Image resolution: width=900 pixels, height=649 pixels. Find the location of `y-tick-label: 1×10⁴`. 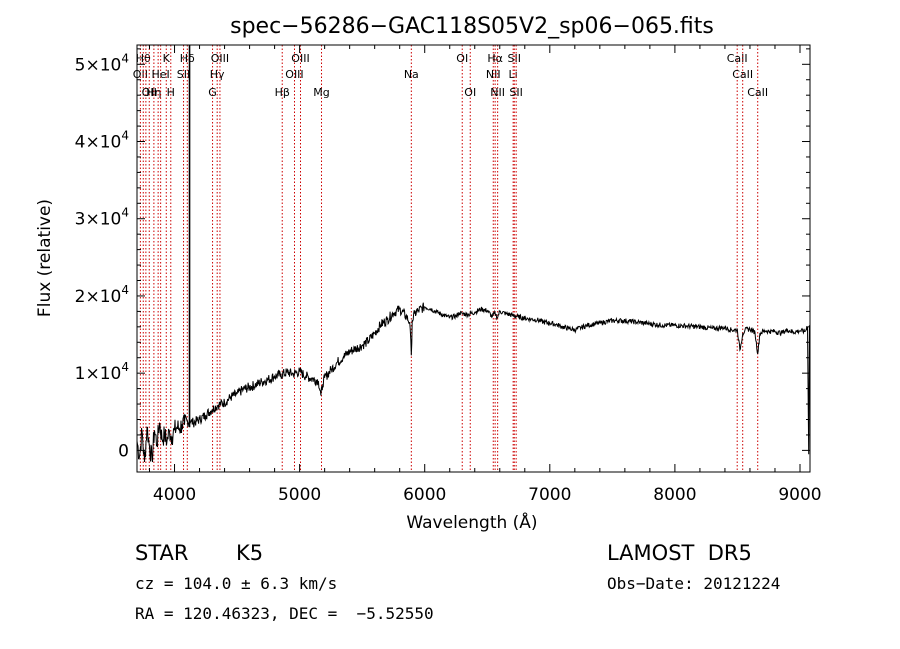

y-tick-label: 1×10⁴ is located at coordinates (102, 372).